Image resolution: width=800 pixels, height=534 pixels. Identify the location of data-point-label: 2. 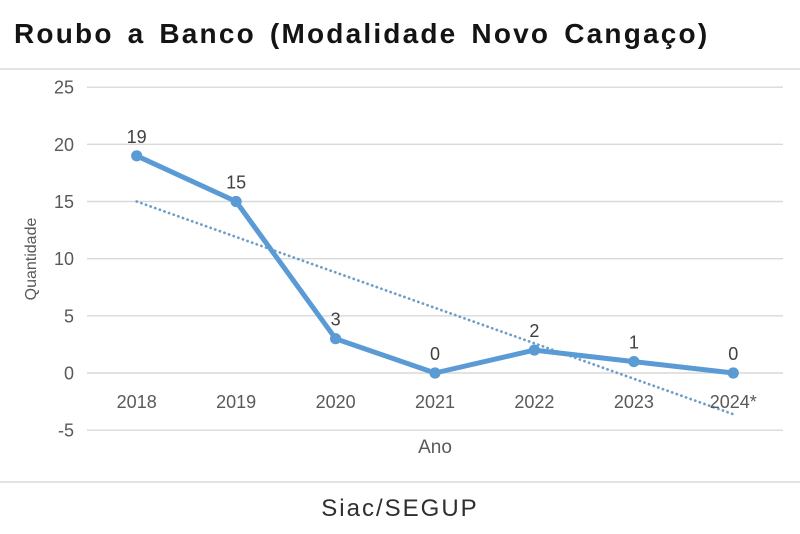
(534, 331).